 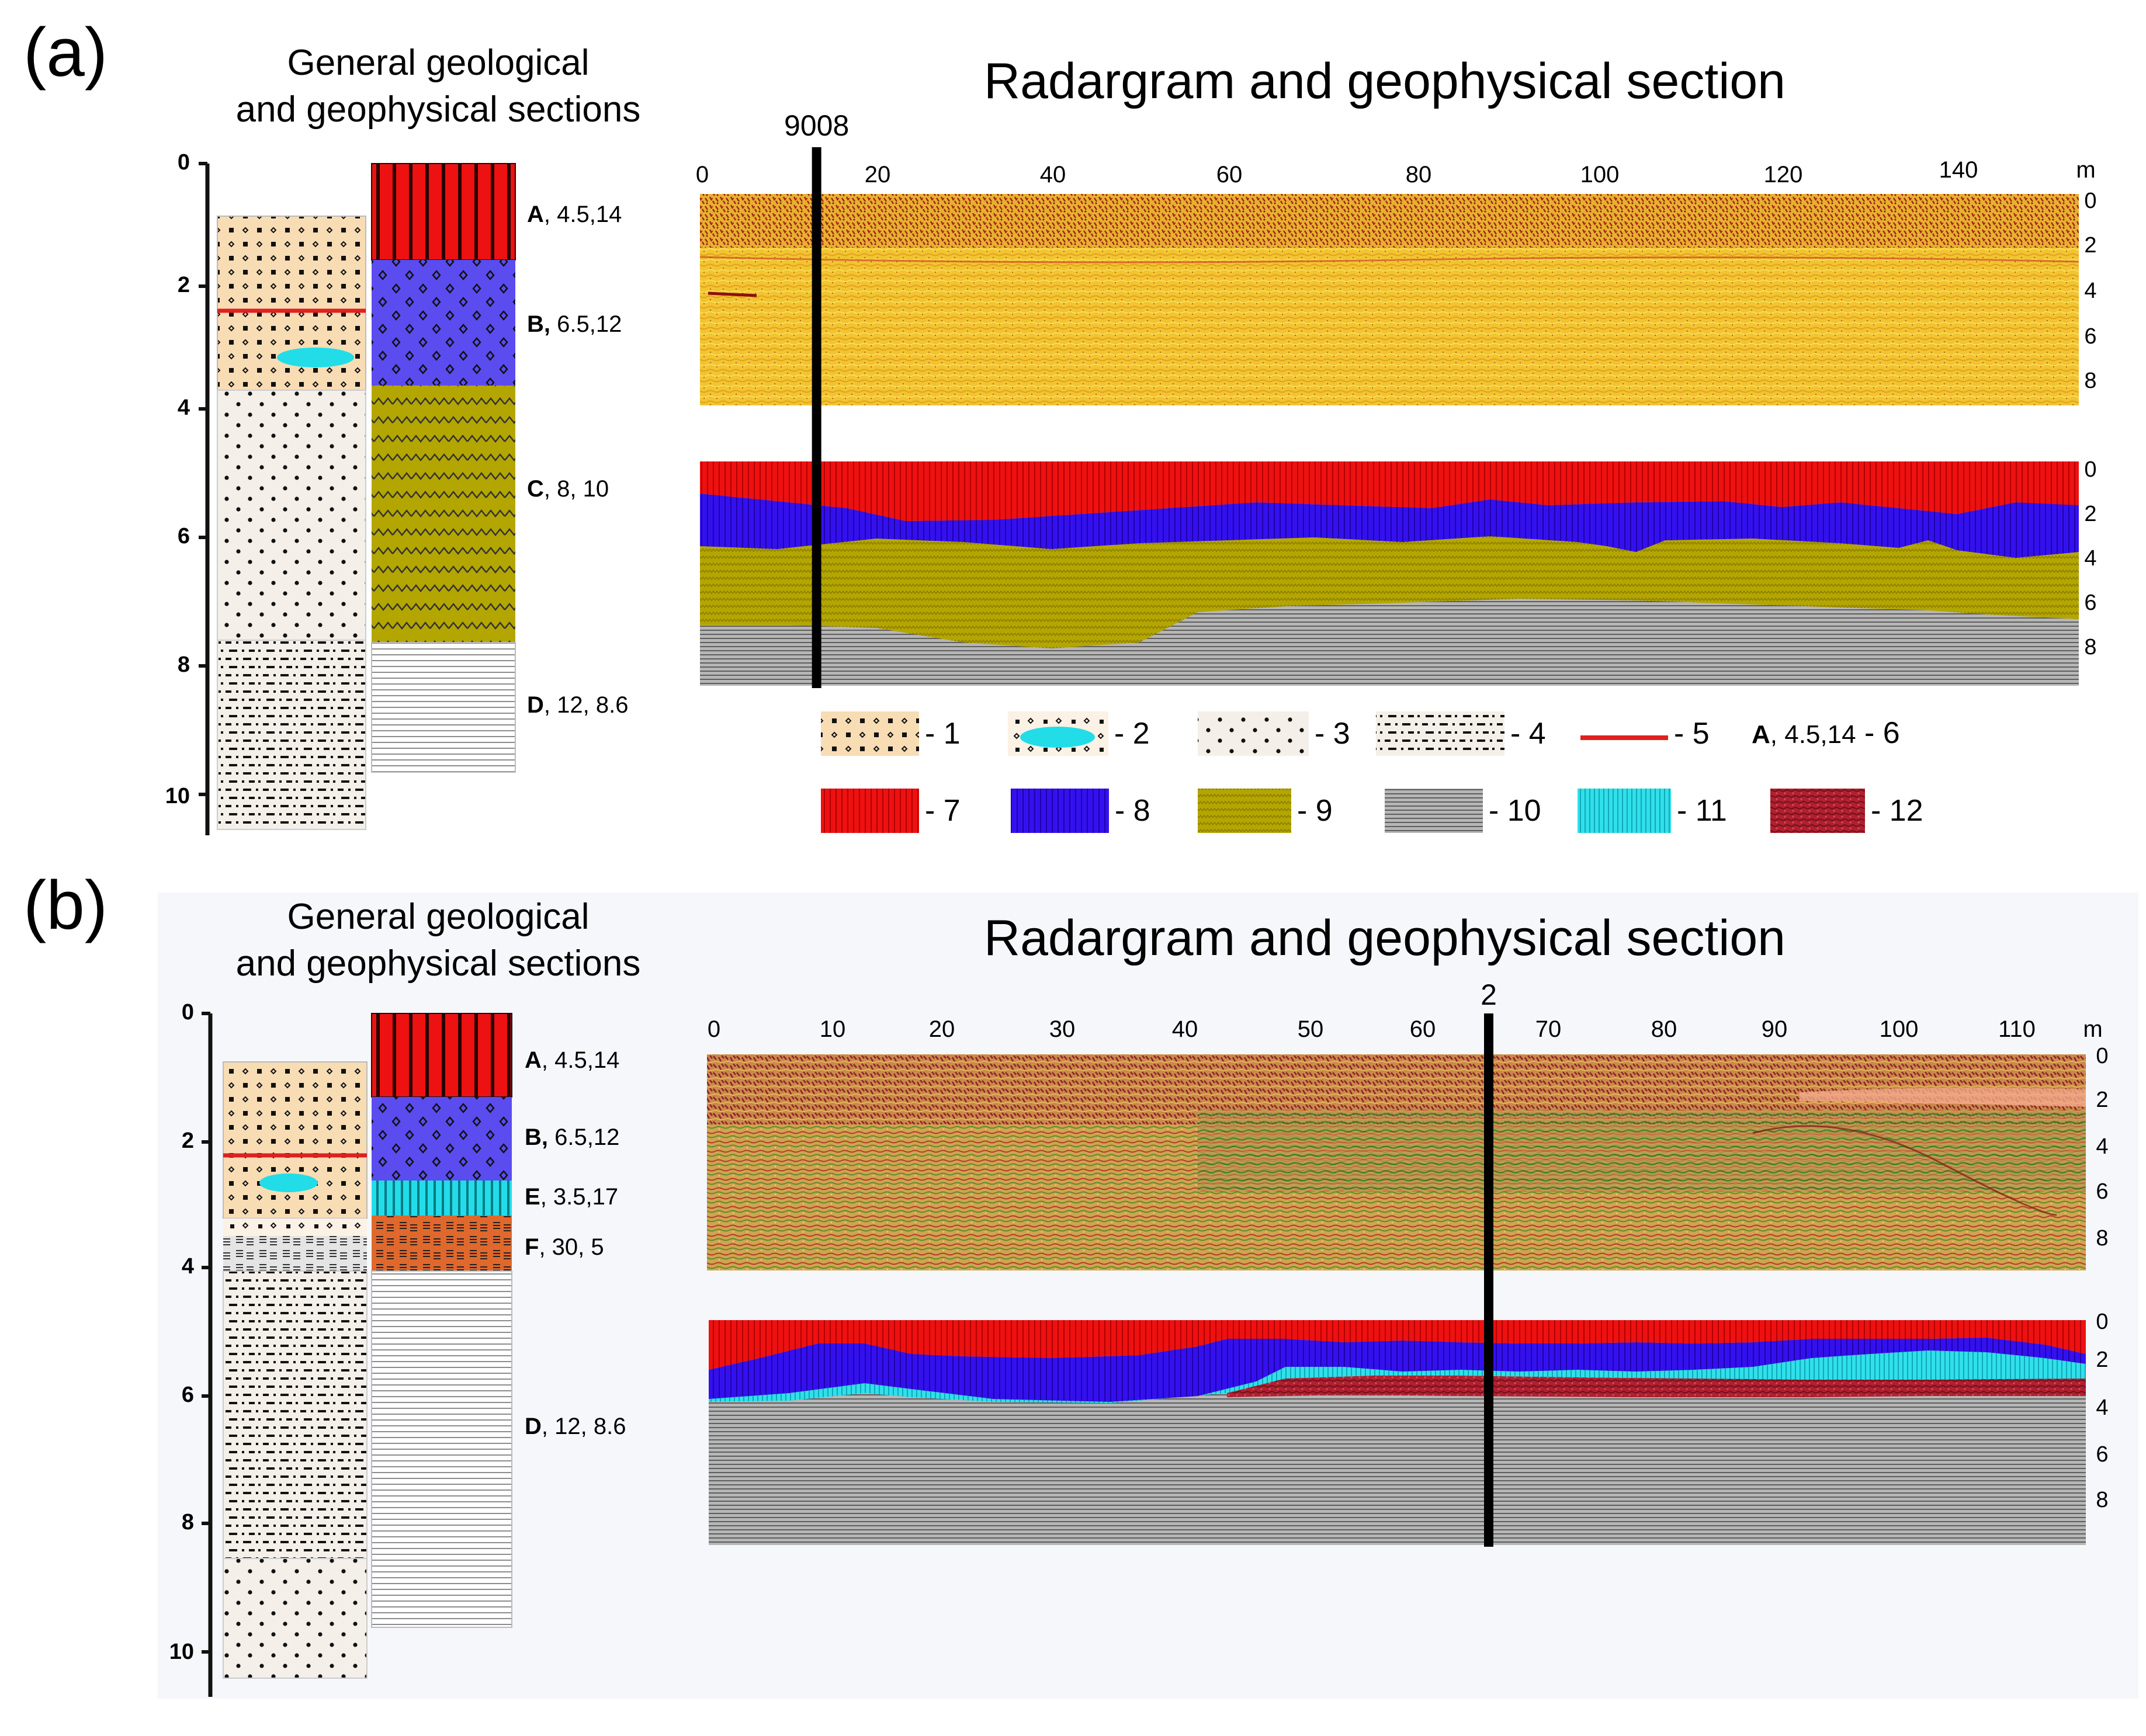 What do you see at coordinates (1664, 1029) in the screenshot?
I see `panel-b-x-tick: 80` at bounding box center [1664, 1029].